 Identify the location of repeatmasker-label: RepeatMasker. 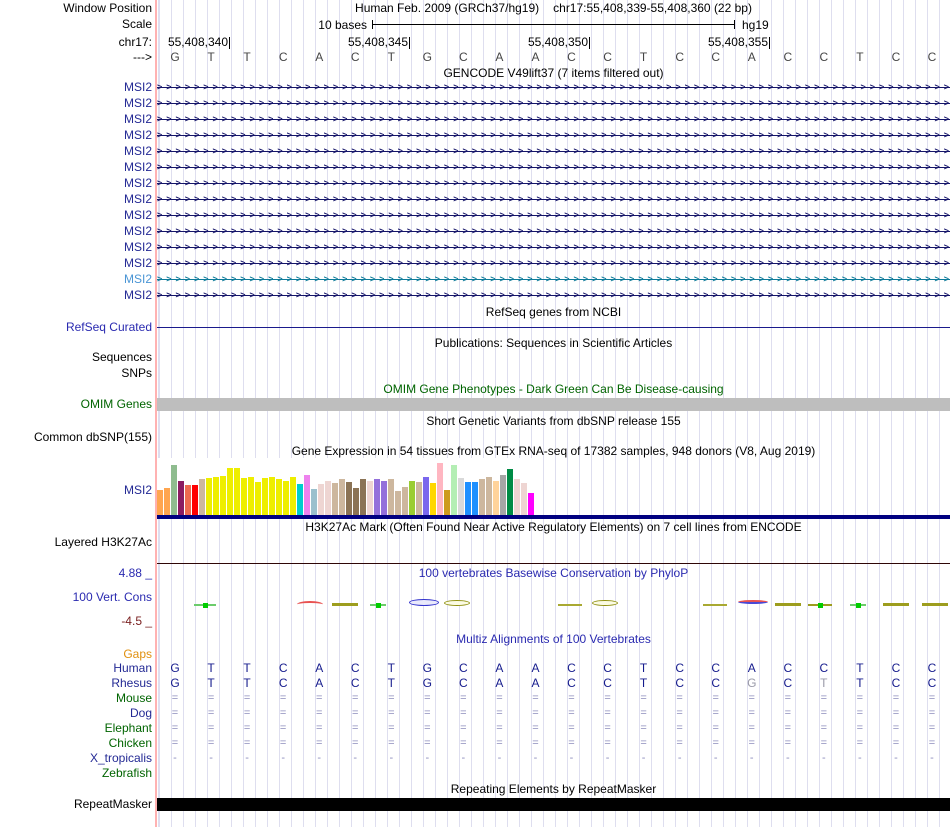
(112, 804).